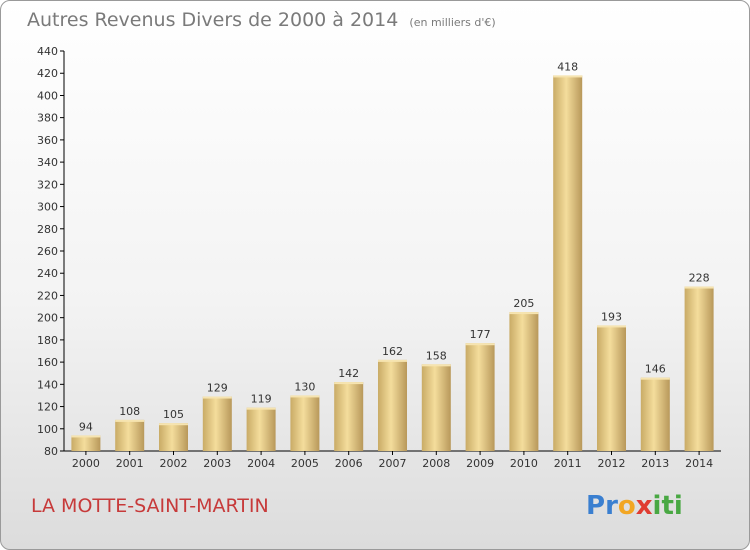  What do you see at coordinates (699, 463) in the screenshot?
I see `x-tick-label-2014: 2014` at bounding box center [699, 463].